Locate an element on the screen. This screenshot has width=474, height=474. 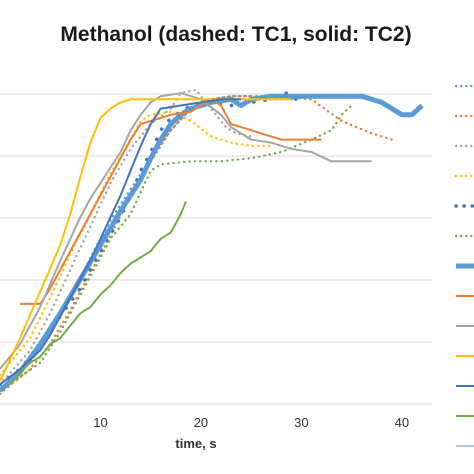
x-tick-label: 10 is located at coordinates (100, 422).